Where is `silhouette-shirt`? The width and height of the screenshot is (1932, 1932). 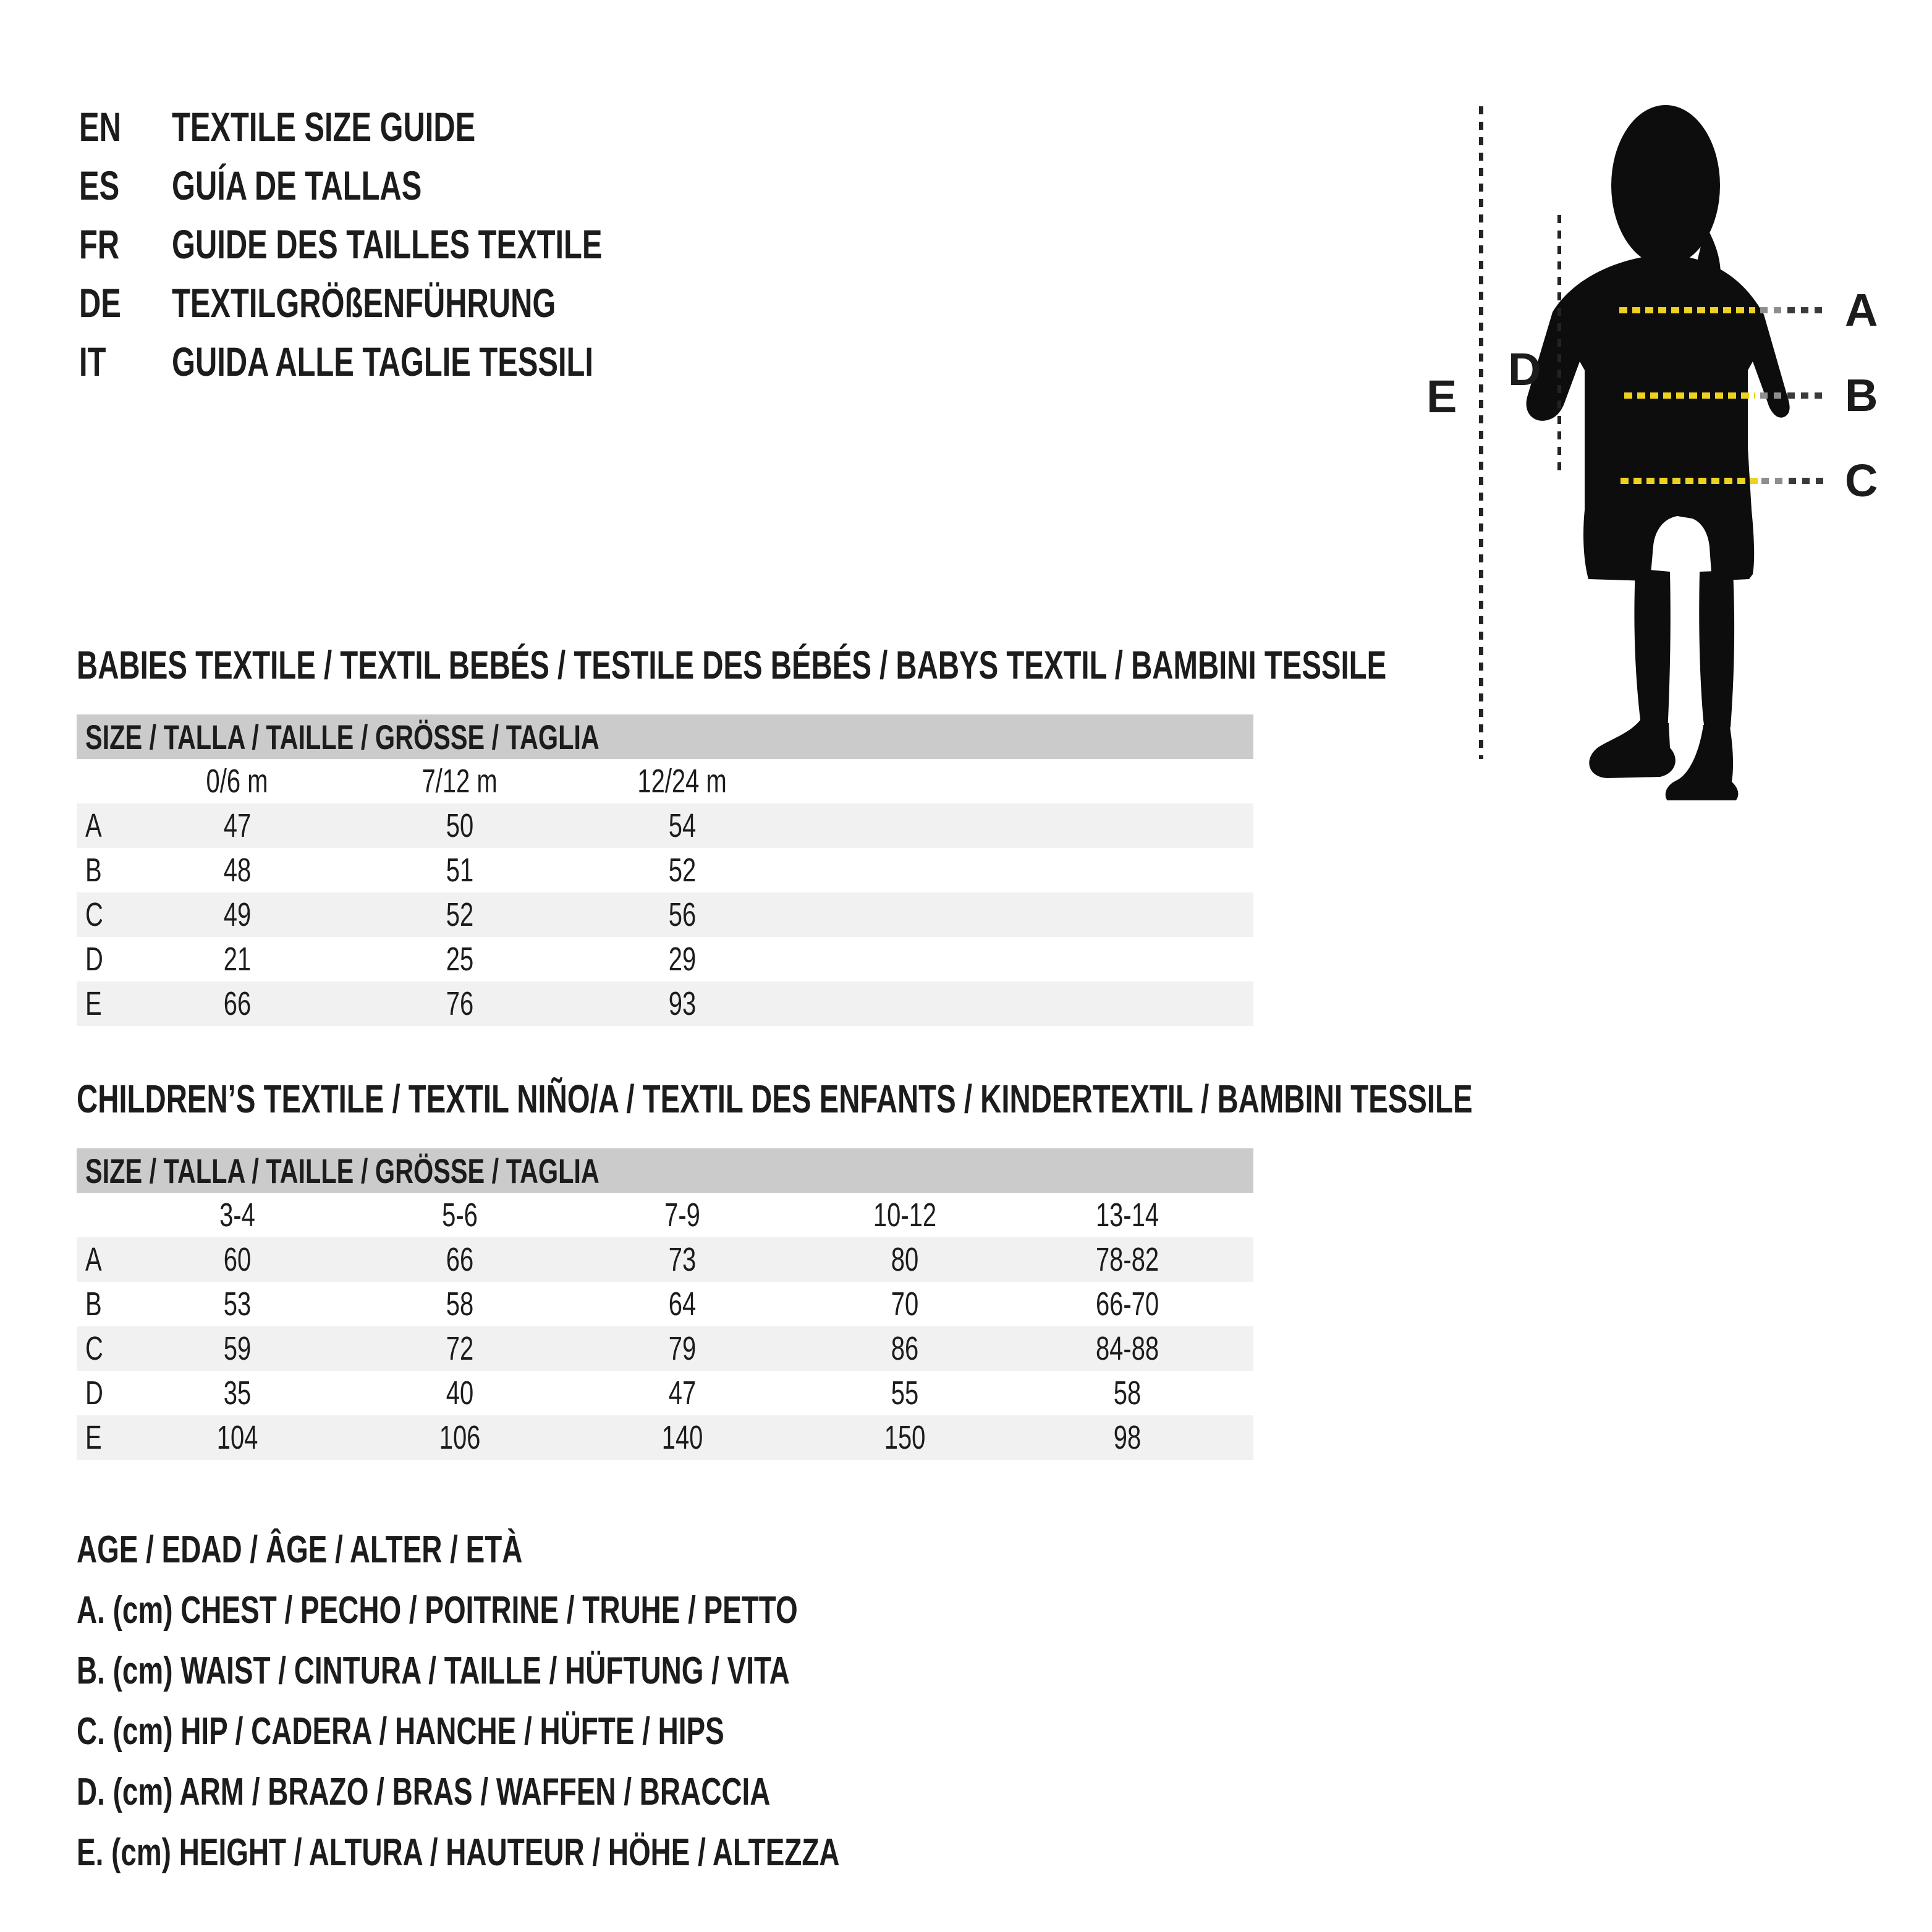
silhouette-shirt is located at coordinates (1658, 376).